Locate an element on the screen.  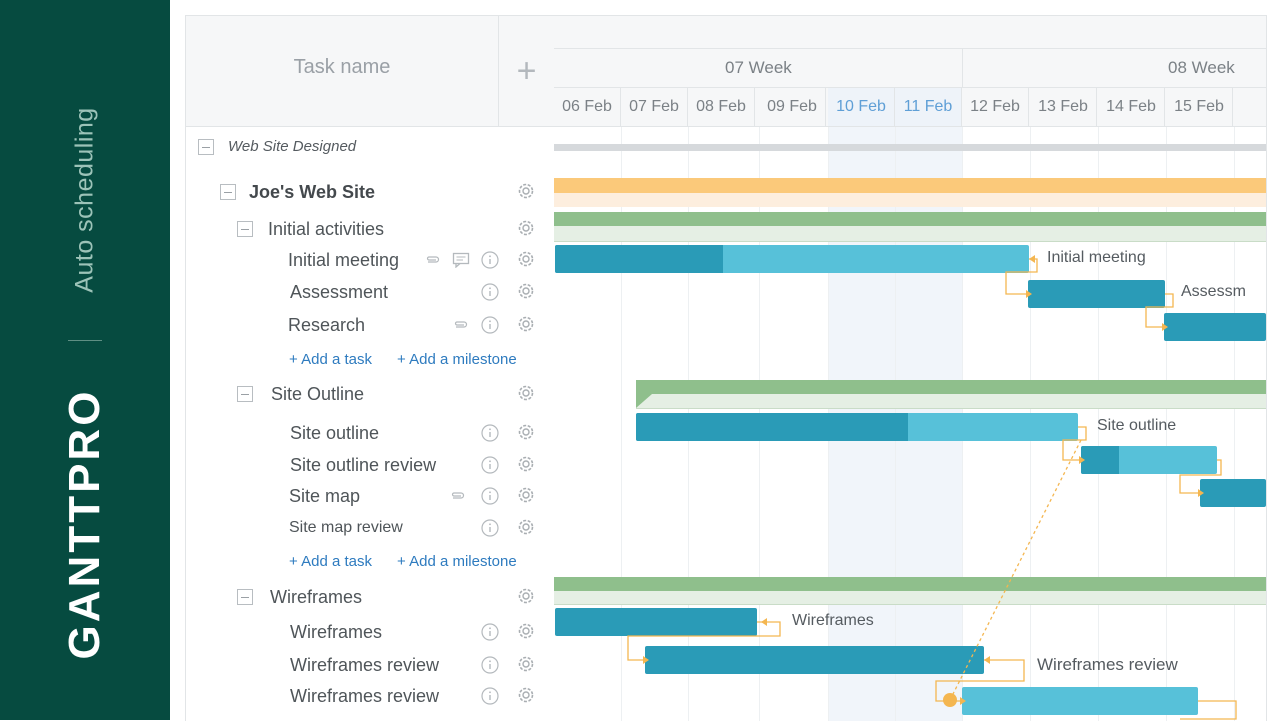
bar-label: Wireframes review is located at coordinates (1107, 664).